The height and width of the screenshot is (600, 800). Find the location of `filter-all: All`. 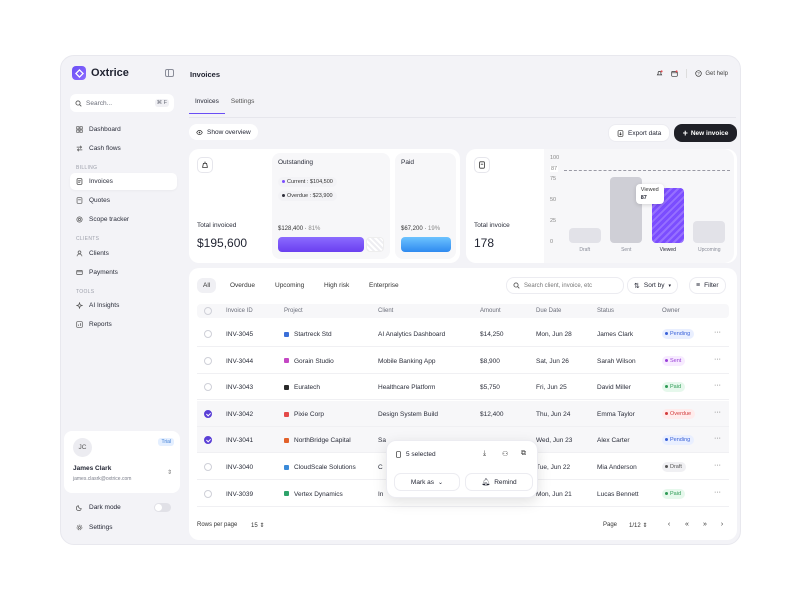

filter-all: All is located at coordinates (207, 285).